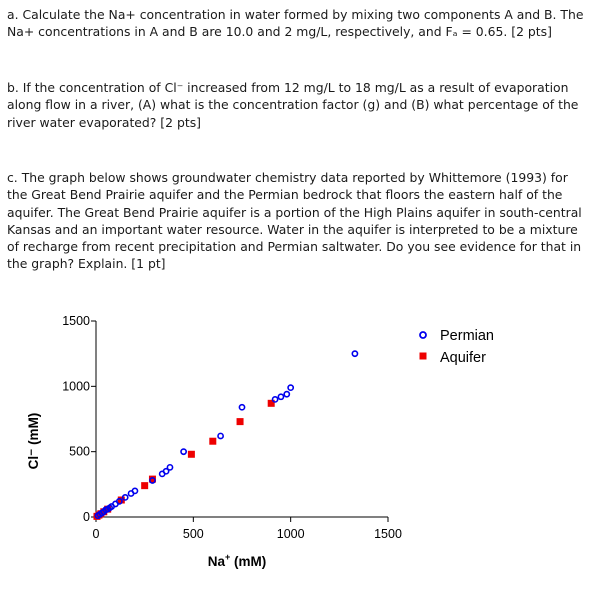 Image resolution: width=589 pixels, height=604 pixels. What do you see at coordinates (226, 435) in the screenshot?
I see `data-points` at bounding box center [226, 435].